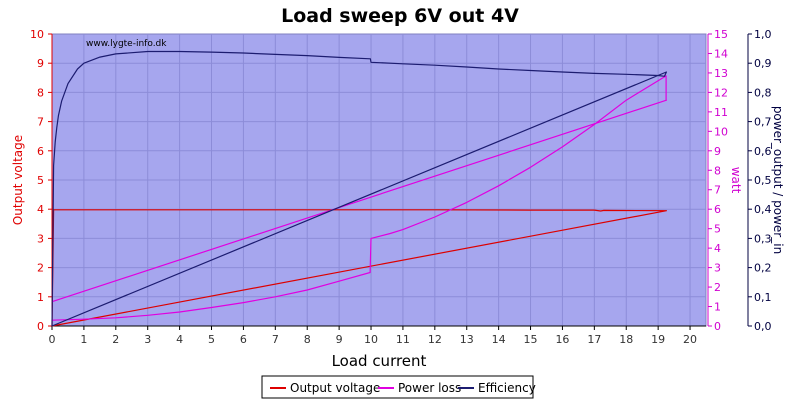 This screenshot has height=400, width=800. I want to click on bottom-axis-tick-label: 7, so click(275, 339).